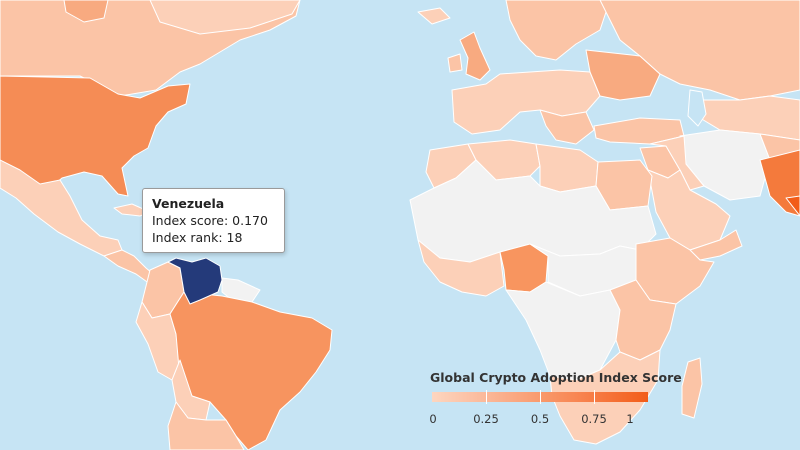 This screenshot has height=450, width=800. Describe the element at coordinates (206, 425) in the screenshot. I see `region-argentina-chile` at that location.